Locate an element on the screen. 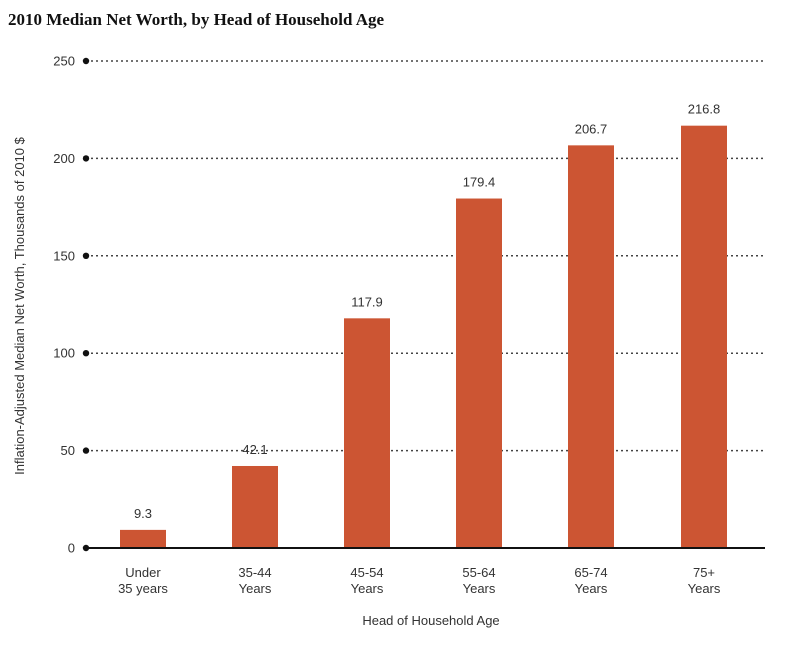 The height and width of the screenshot is (645, 800). y-axis-ticks: 0 50 100 150 200 250 is located at coordinates (71, 305).